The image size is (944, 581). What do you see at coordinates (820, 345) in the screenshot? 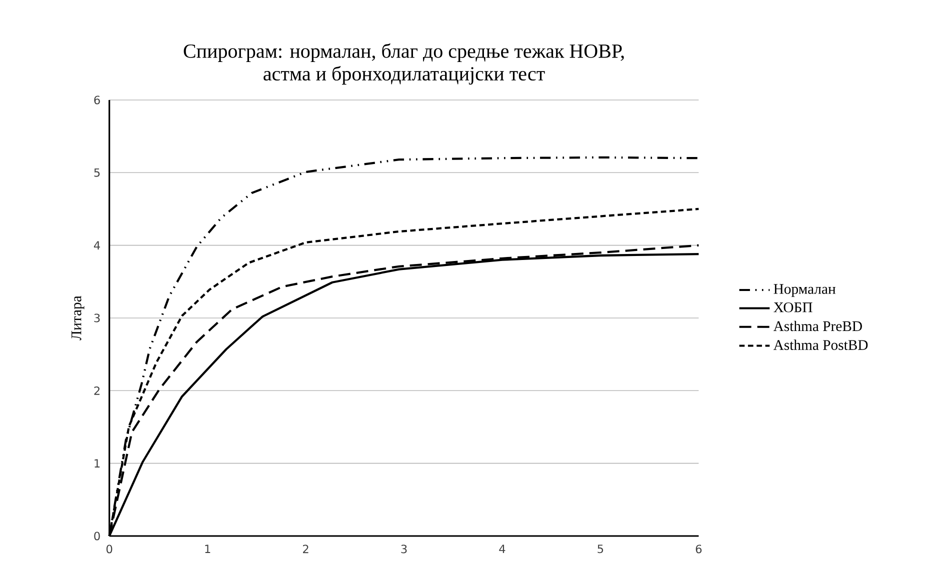
I see `legend-label: Asthma PostBD` at bounding box center [820, 345].